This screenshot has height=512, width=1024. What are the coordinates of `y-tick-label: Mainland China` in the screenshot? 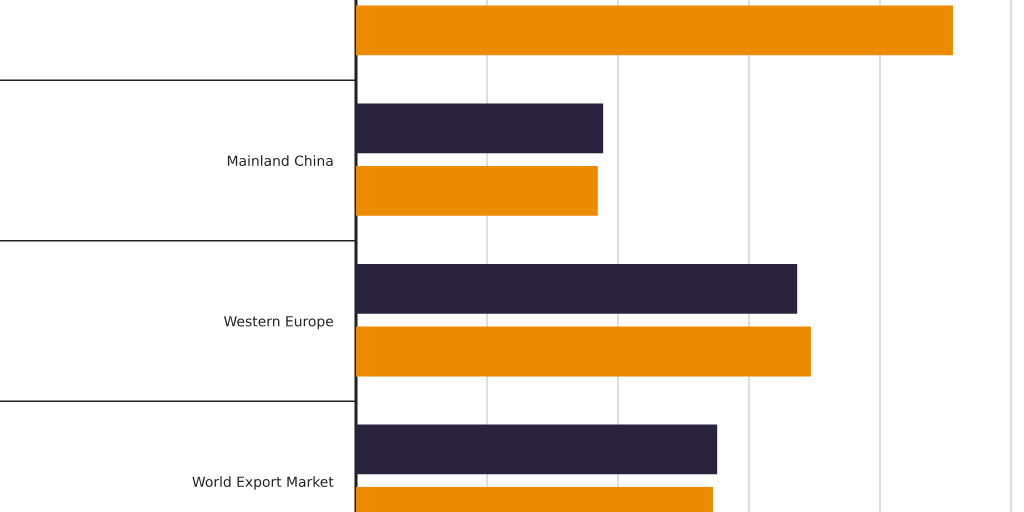 It's located at (280, 160).